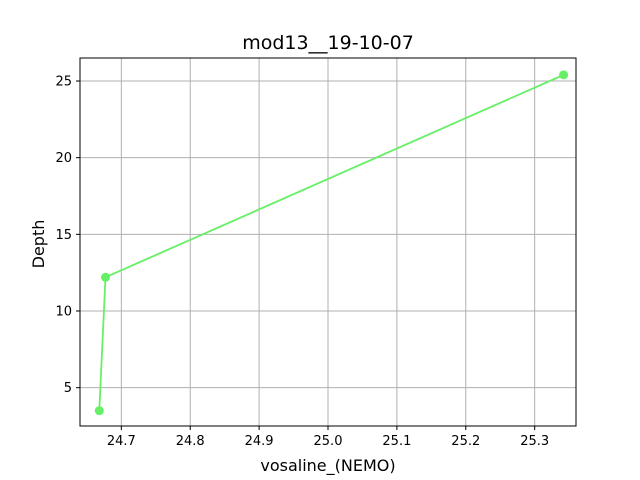  What do you see at coordinates (63, 82) in the screenshot?
I see `y-tick-label: 25` at bounding box center [63, 82].